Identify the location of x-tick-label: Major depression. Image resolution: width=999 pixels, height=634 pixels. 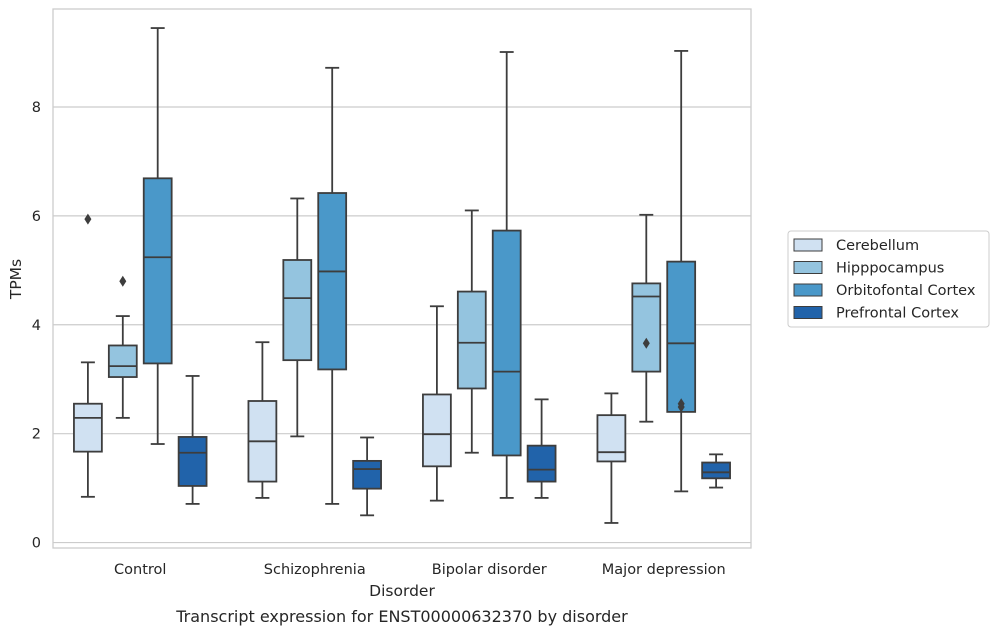
(664, 570).